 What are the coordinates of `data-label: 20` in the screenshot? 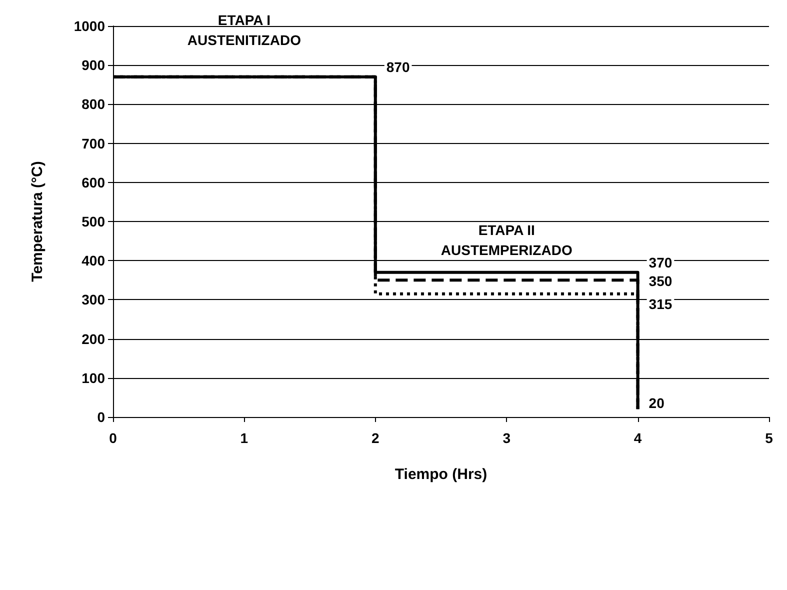 It's located at (656, 403).